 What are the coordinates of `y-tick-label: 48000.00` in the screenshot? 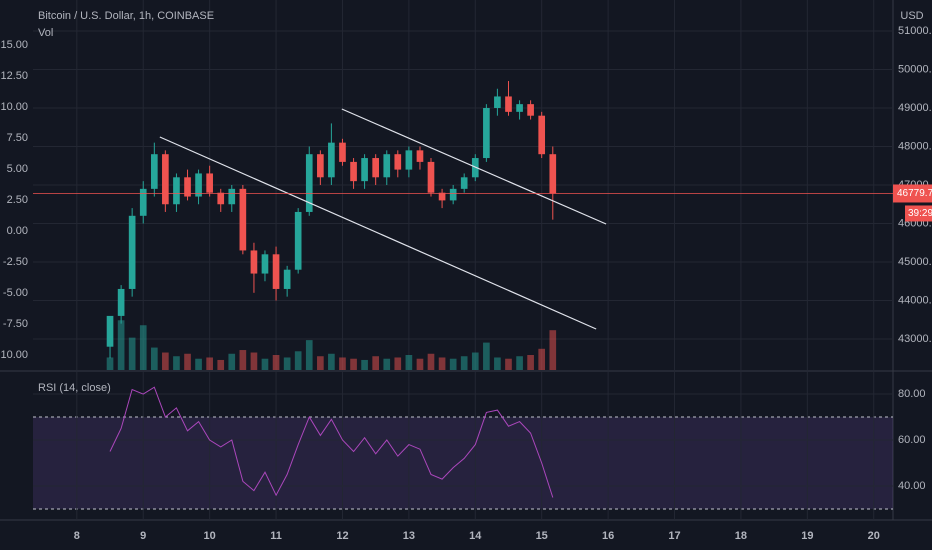 It's located at (915, 146).